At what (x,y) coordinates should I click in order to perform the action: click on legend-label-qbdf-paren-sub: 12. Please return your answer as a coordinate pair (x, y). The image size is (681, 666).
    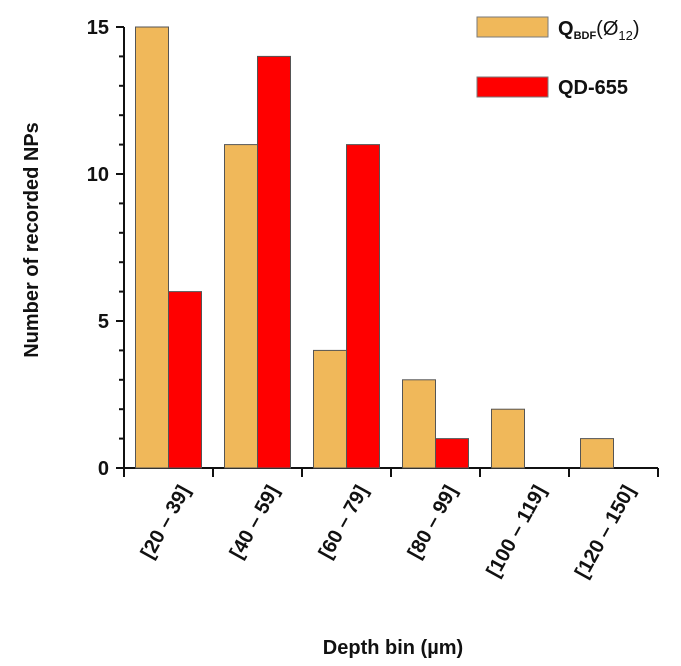
    Looking at the image, I should click on (625, 35).